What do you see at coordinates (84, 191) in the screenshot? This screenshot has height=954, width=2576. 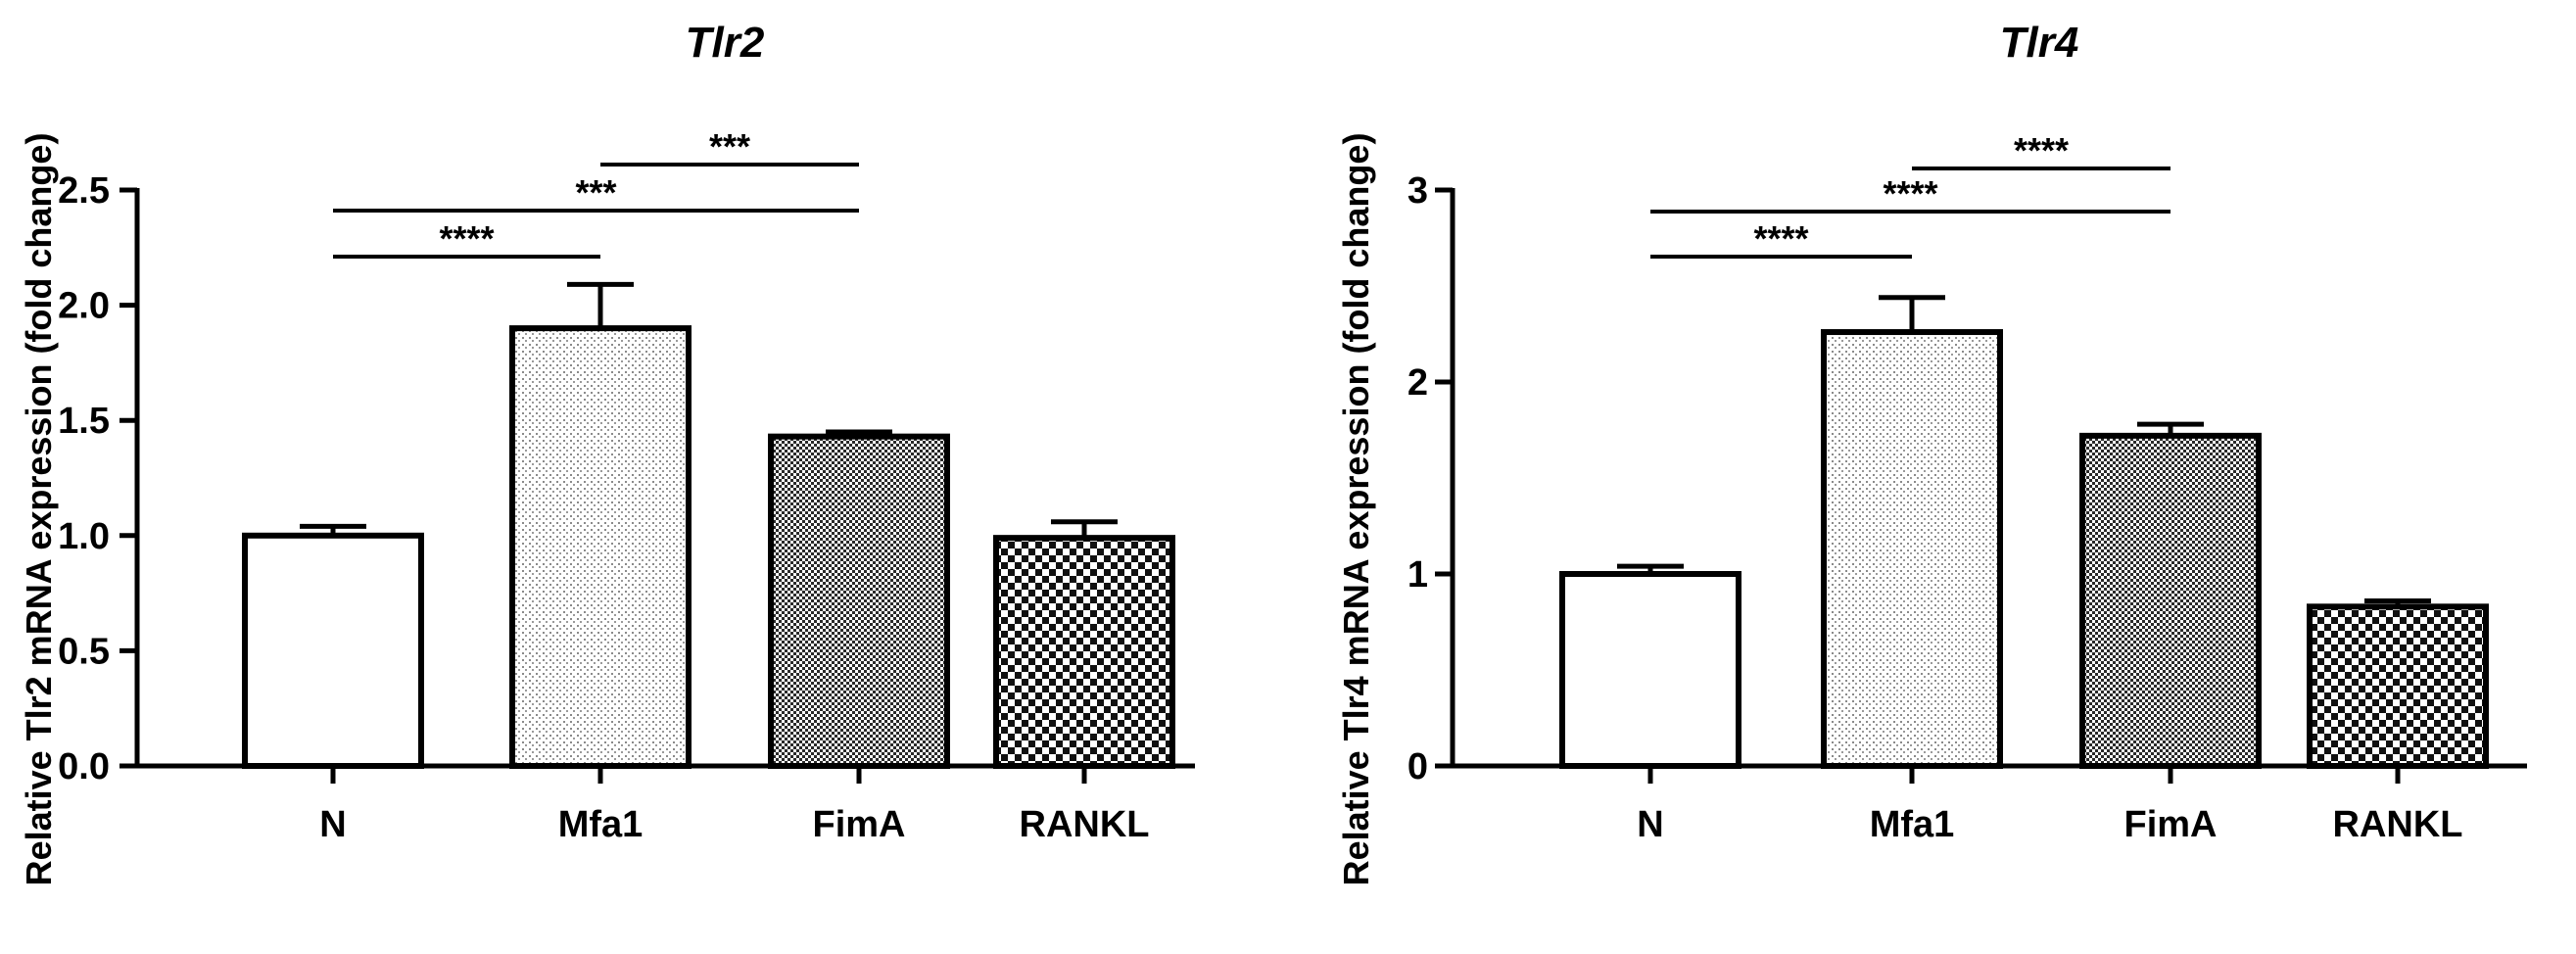 I see `y-tick-label: 2.5` at bounding box center [84, 191].